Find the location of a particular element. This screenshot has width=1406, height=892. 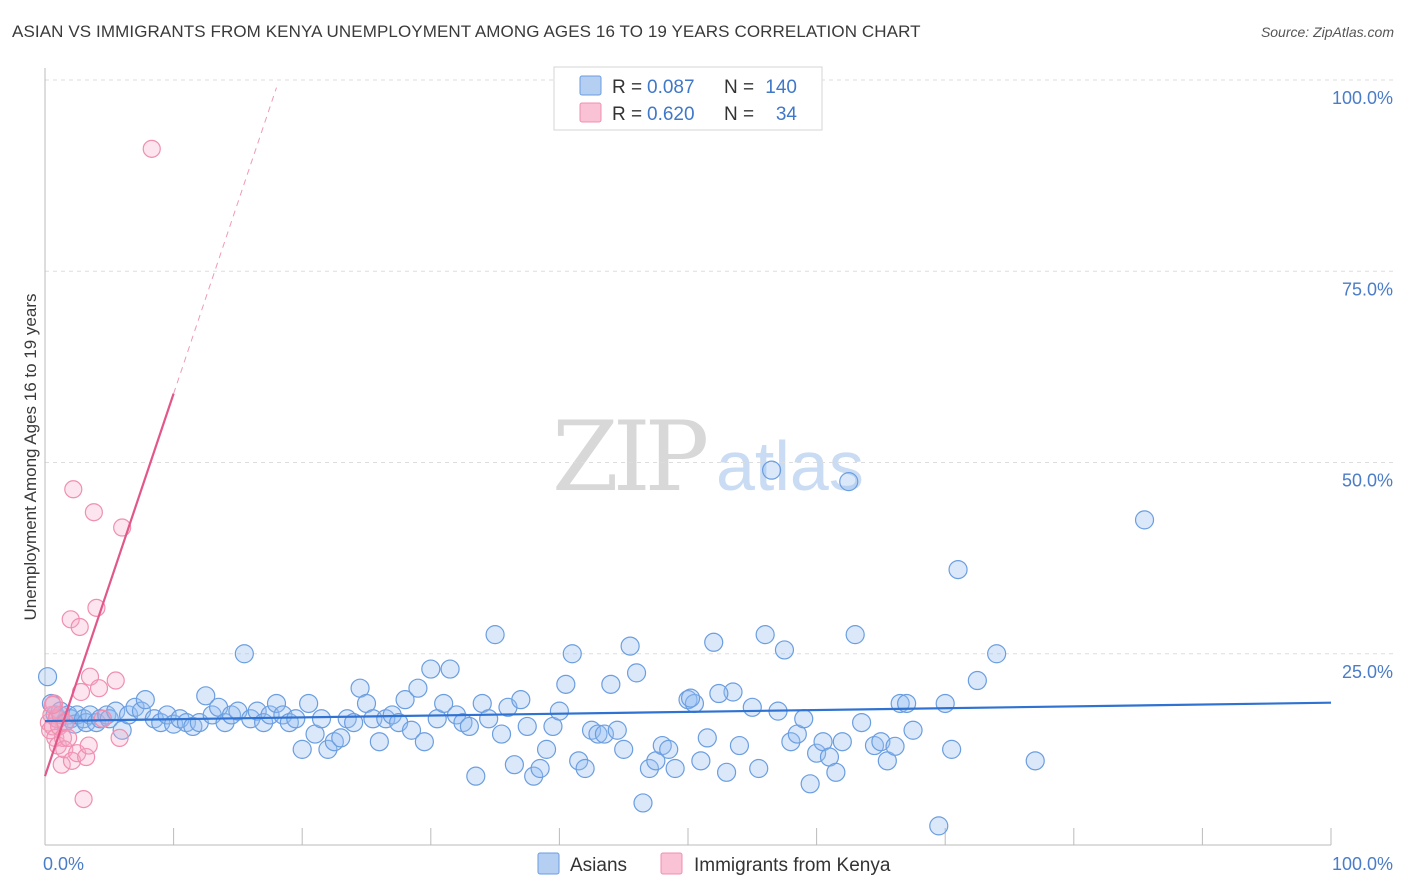

trend-line-kenya is located at coordinates (109, 585).